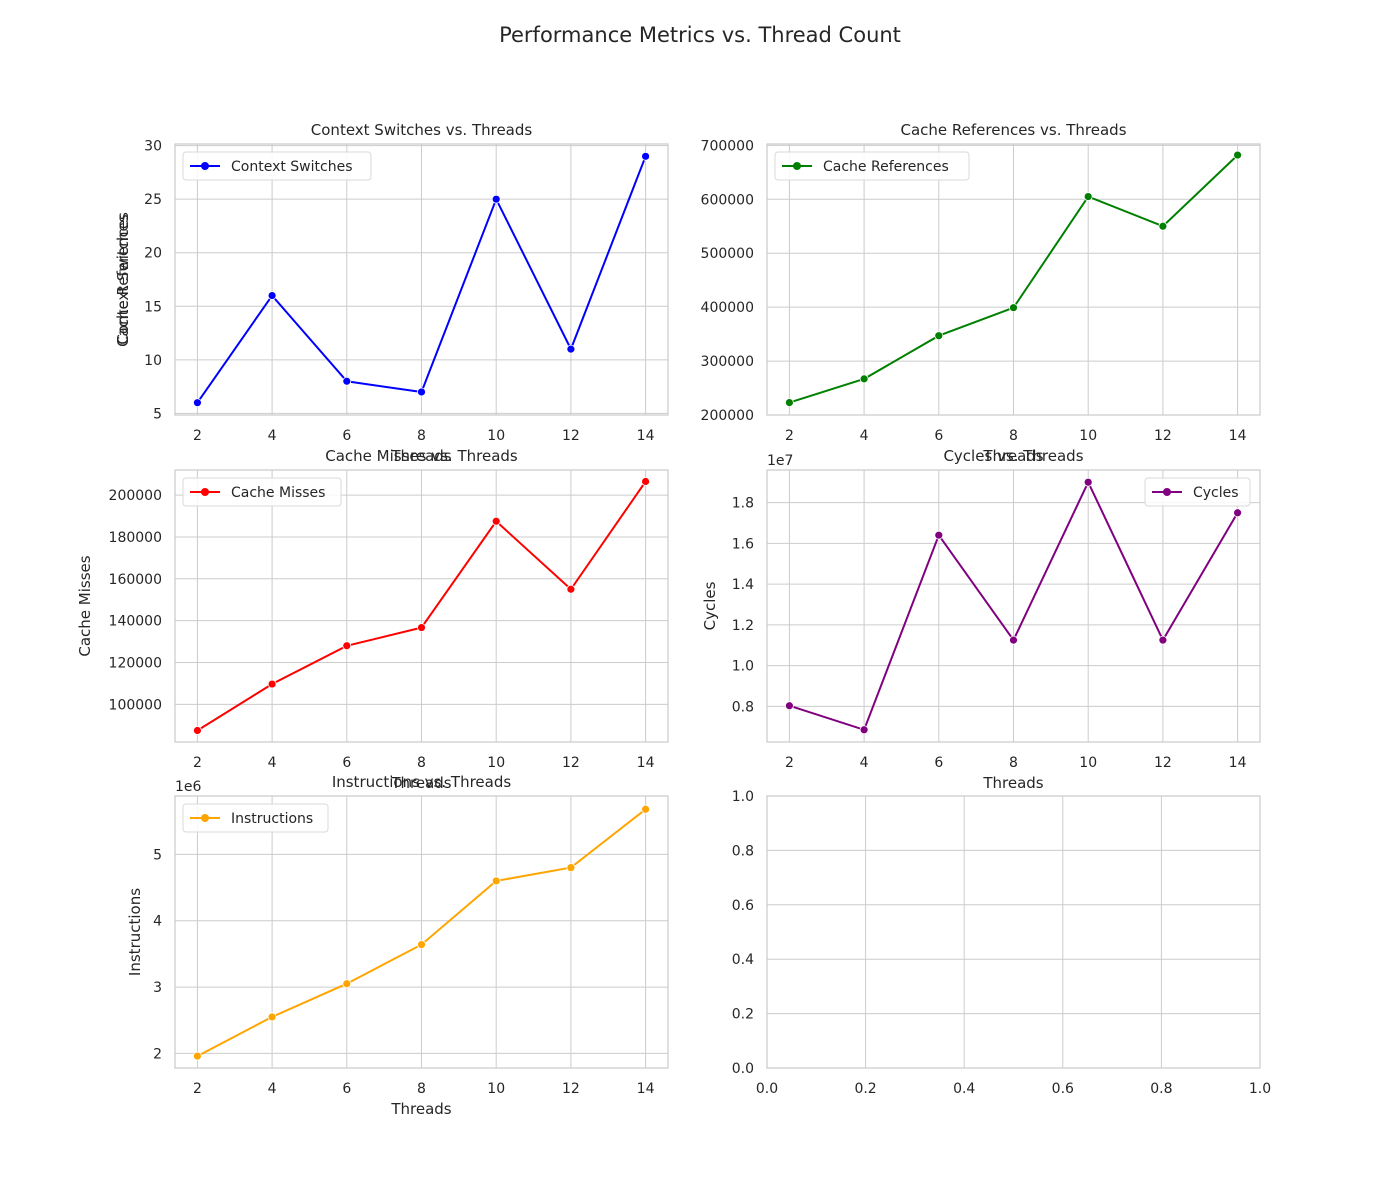 This screenshot has width=1400, height=1200. Describe the element at coordinates (153, 361) in the screenshot. I see `y-tick-label: 10` at that location.